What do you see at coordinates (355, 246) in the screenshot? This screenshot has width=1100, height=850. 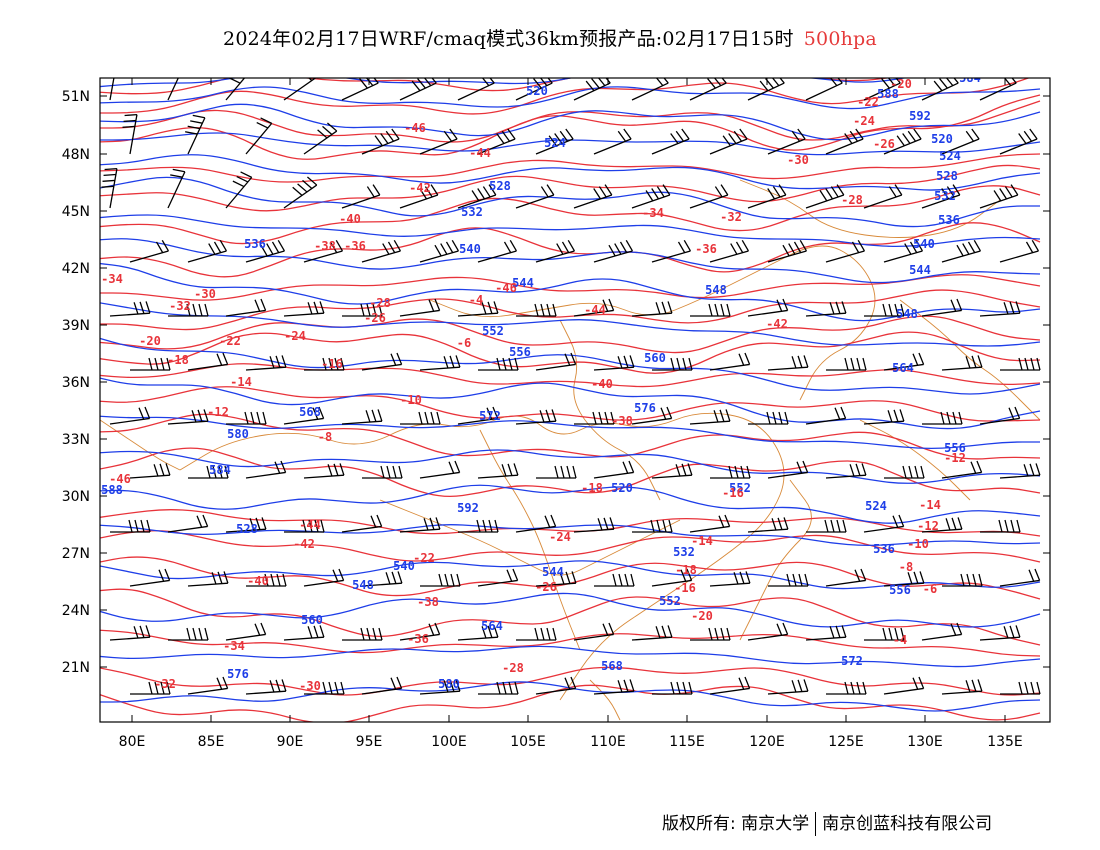 I see `temperature-label: -36` at bounding box center [355, 246].